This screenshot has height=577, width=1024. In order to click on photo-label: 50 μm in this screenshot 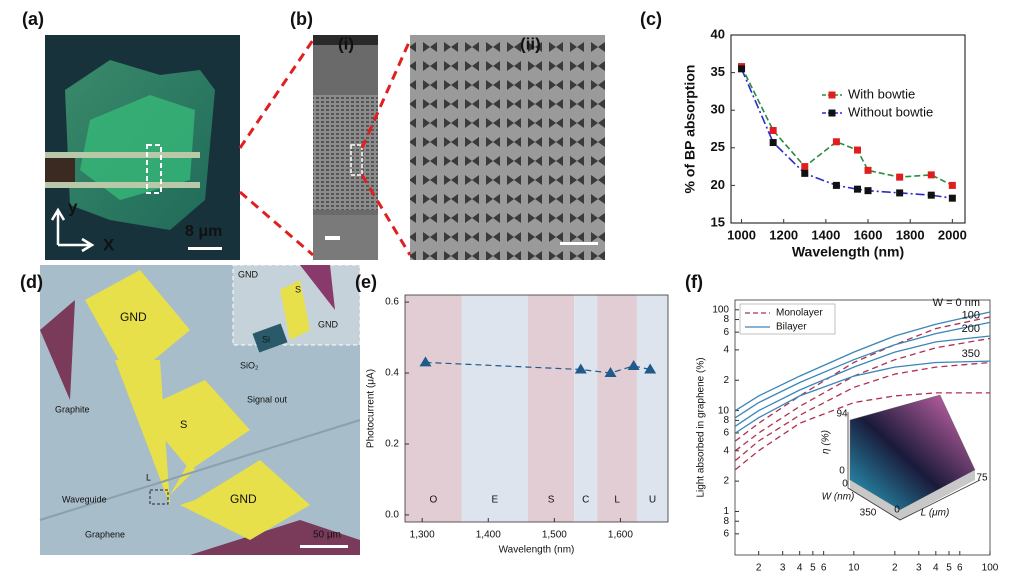, I will do `click(327, 535)`.